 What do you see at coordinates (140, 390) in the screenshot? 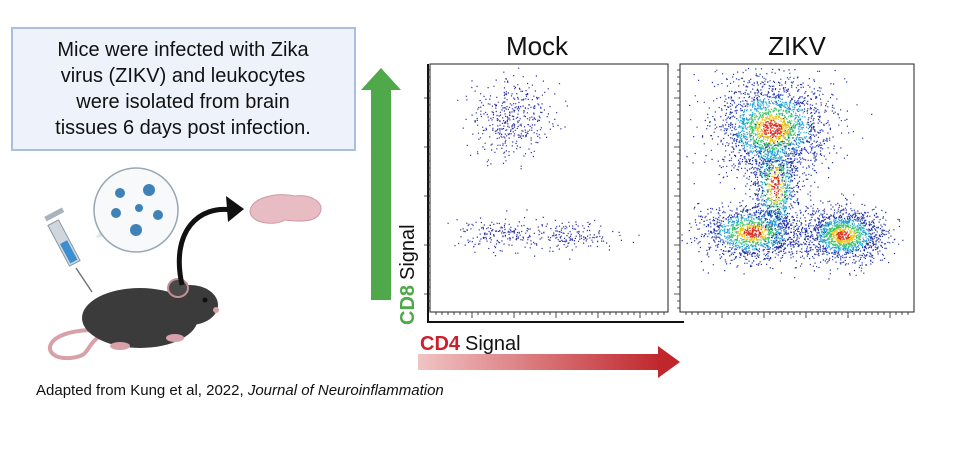
I see `caption-text: Adapted from Kung et al, 2022,` at bounding box center [140, 390].